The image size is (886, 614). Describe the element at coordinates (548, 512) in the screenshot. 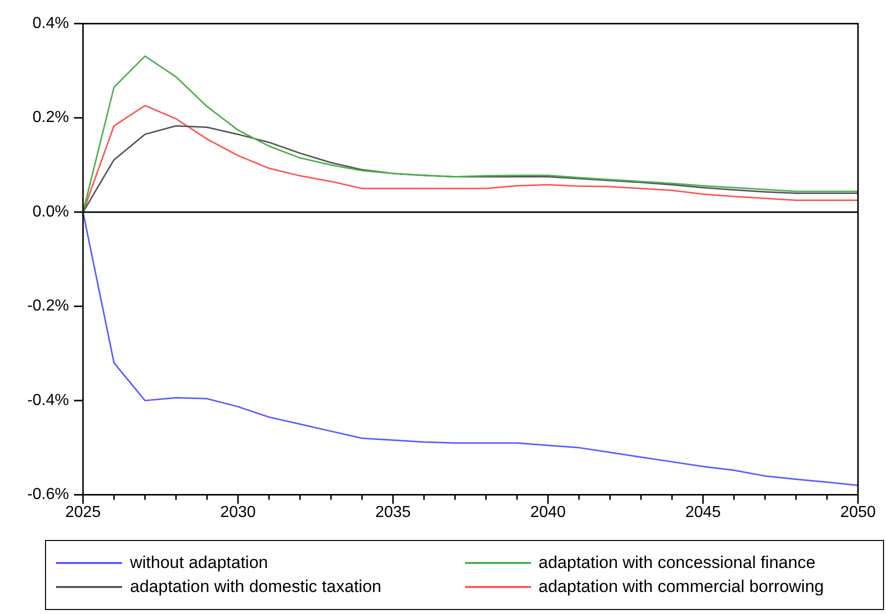

I see `x-tick-label: 2040` at that location.